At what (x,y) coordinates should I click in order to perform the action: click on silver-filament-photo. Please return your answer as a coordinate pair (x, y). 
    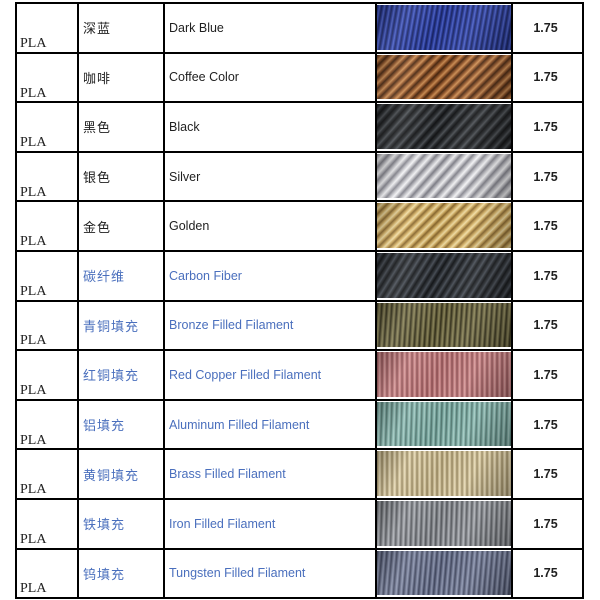
    Looking at the image, I should click on (444, 176).